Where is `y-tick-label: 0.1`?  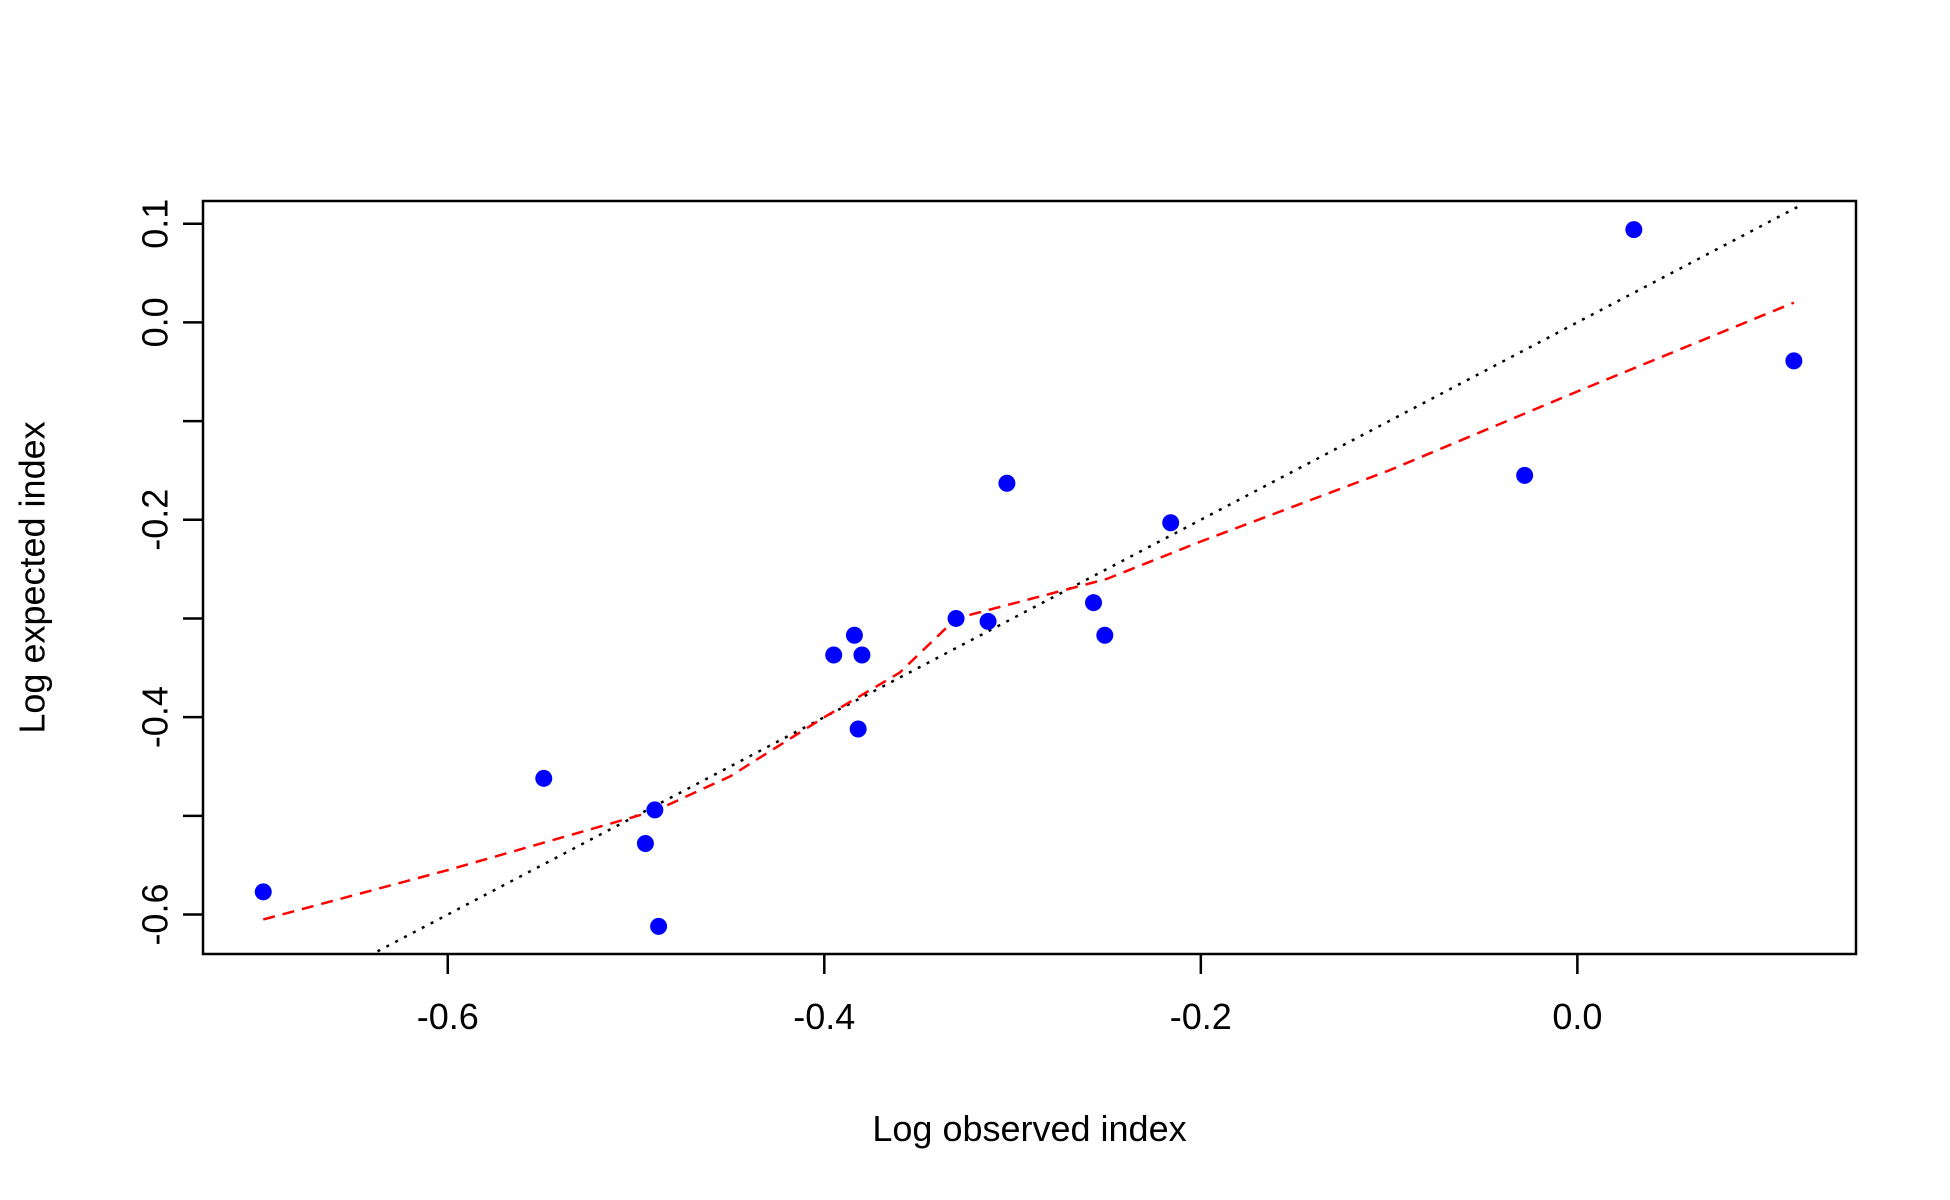 y-tick-label: 0.1 is located at coordinates (155, 224).